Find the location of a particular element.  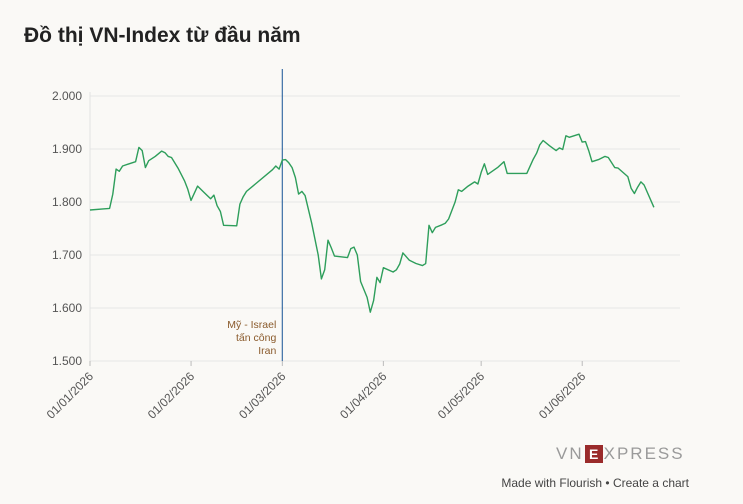

y-tick-label: 1.800 is located at coordinates (67, 202).